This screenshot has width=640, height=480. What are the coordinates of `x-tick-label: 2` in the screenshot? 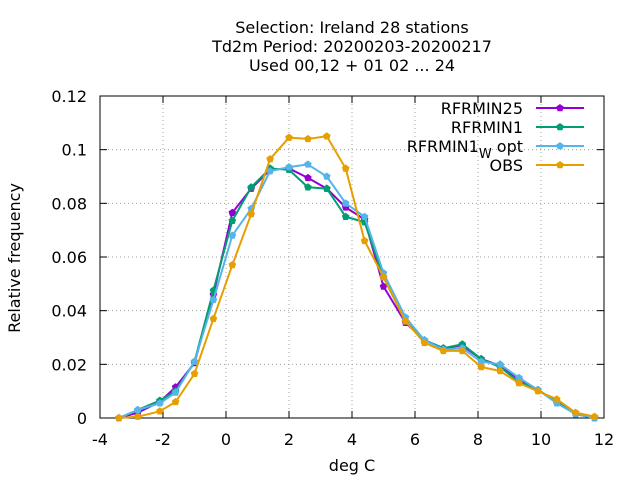 It's located at (289, 439).